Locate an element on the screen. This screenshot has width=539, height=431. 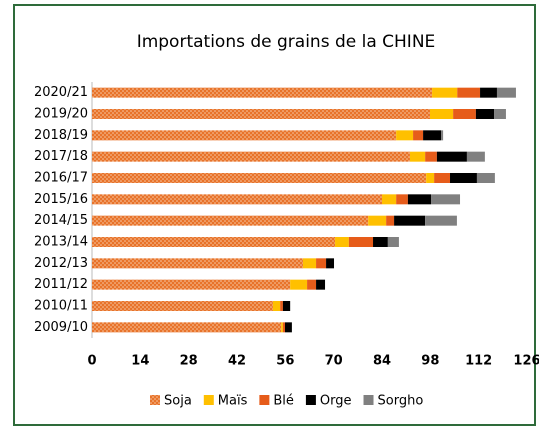
y-tick-label: 2010/11 is located at coordinates (61, 306).